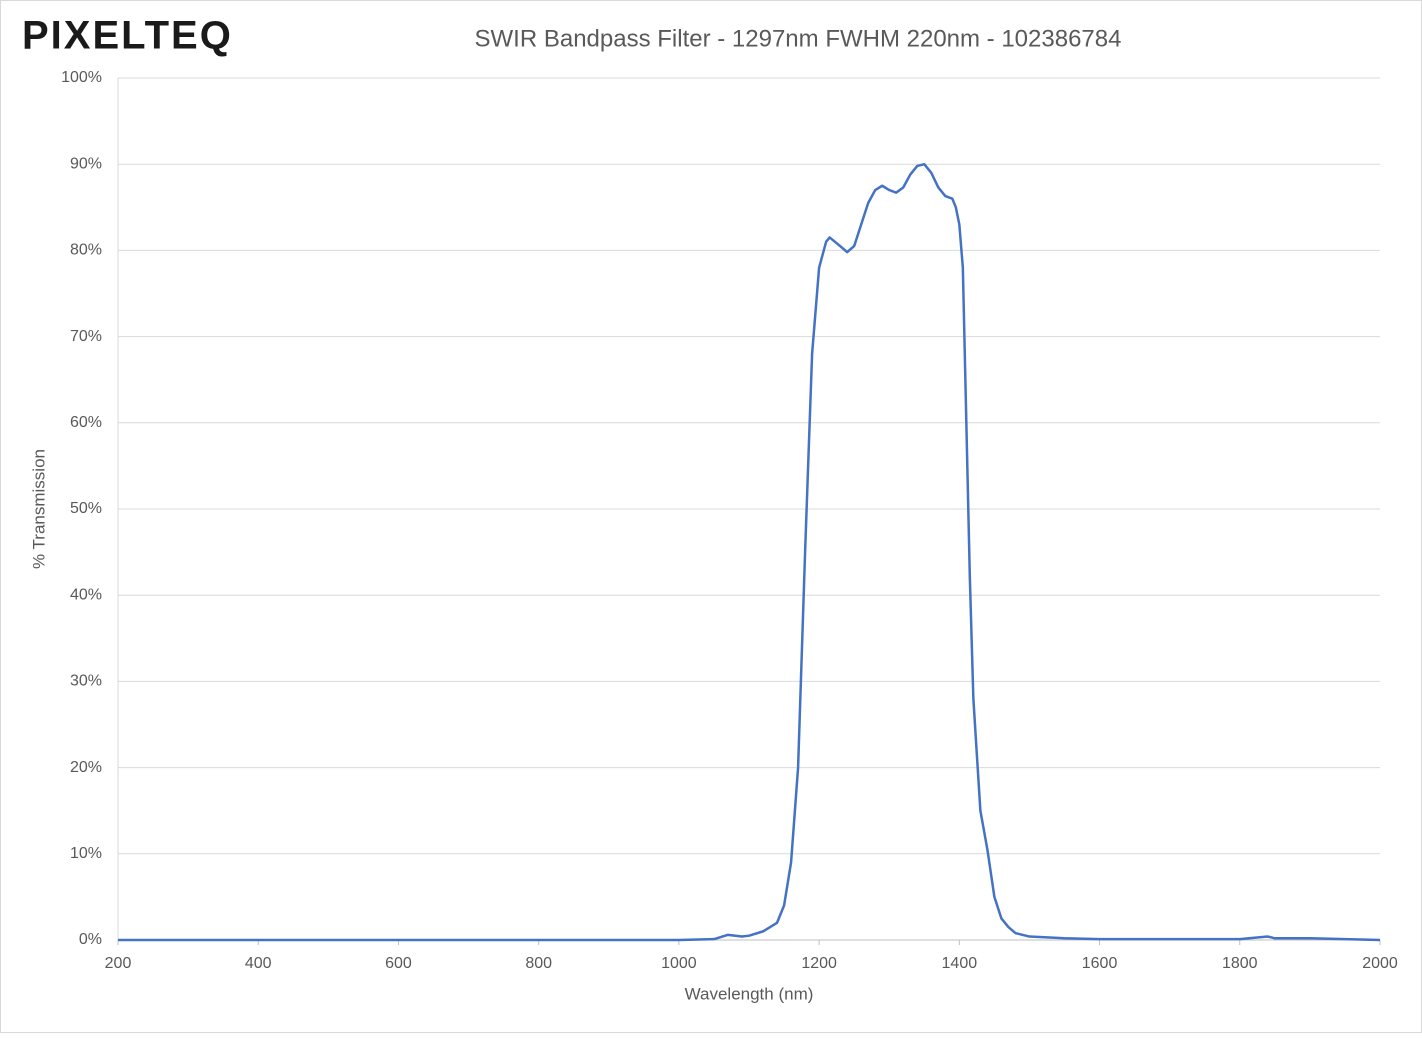 This screenshot has height=1038, width=1422. Describe the element at coordinates (960, 963) in the screenshot. I see `x-tick-label: 1400` at that location.